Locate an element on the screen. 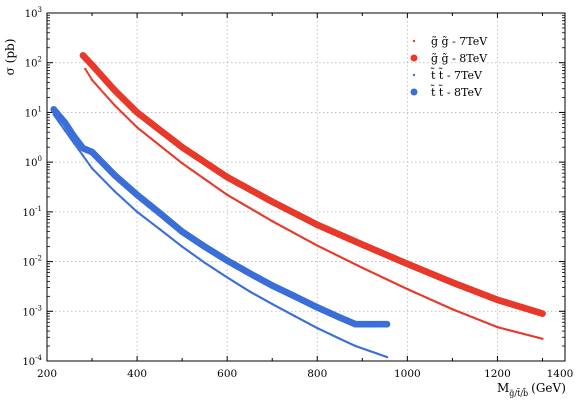  x-tick-label: 200 is located at coordinates (47, 374).